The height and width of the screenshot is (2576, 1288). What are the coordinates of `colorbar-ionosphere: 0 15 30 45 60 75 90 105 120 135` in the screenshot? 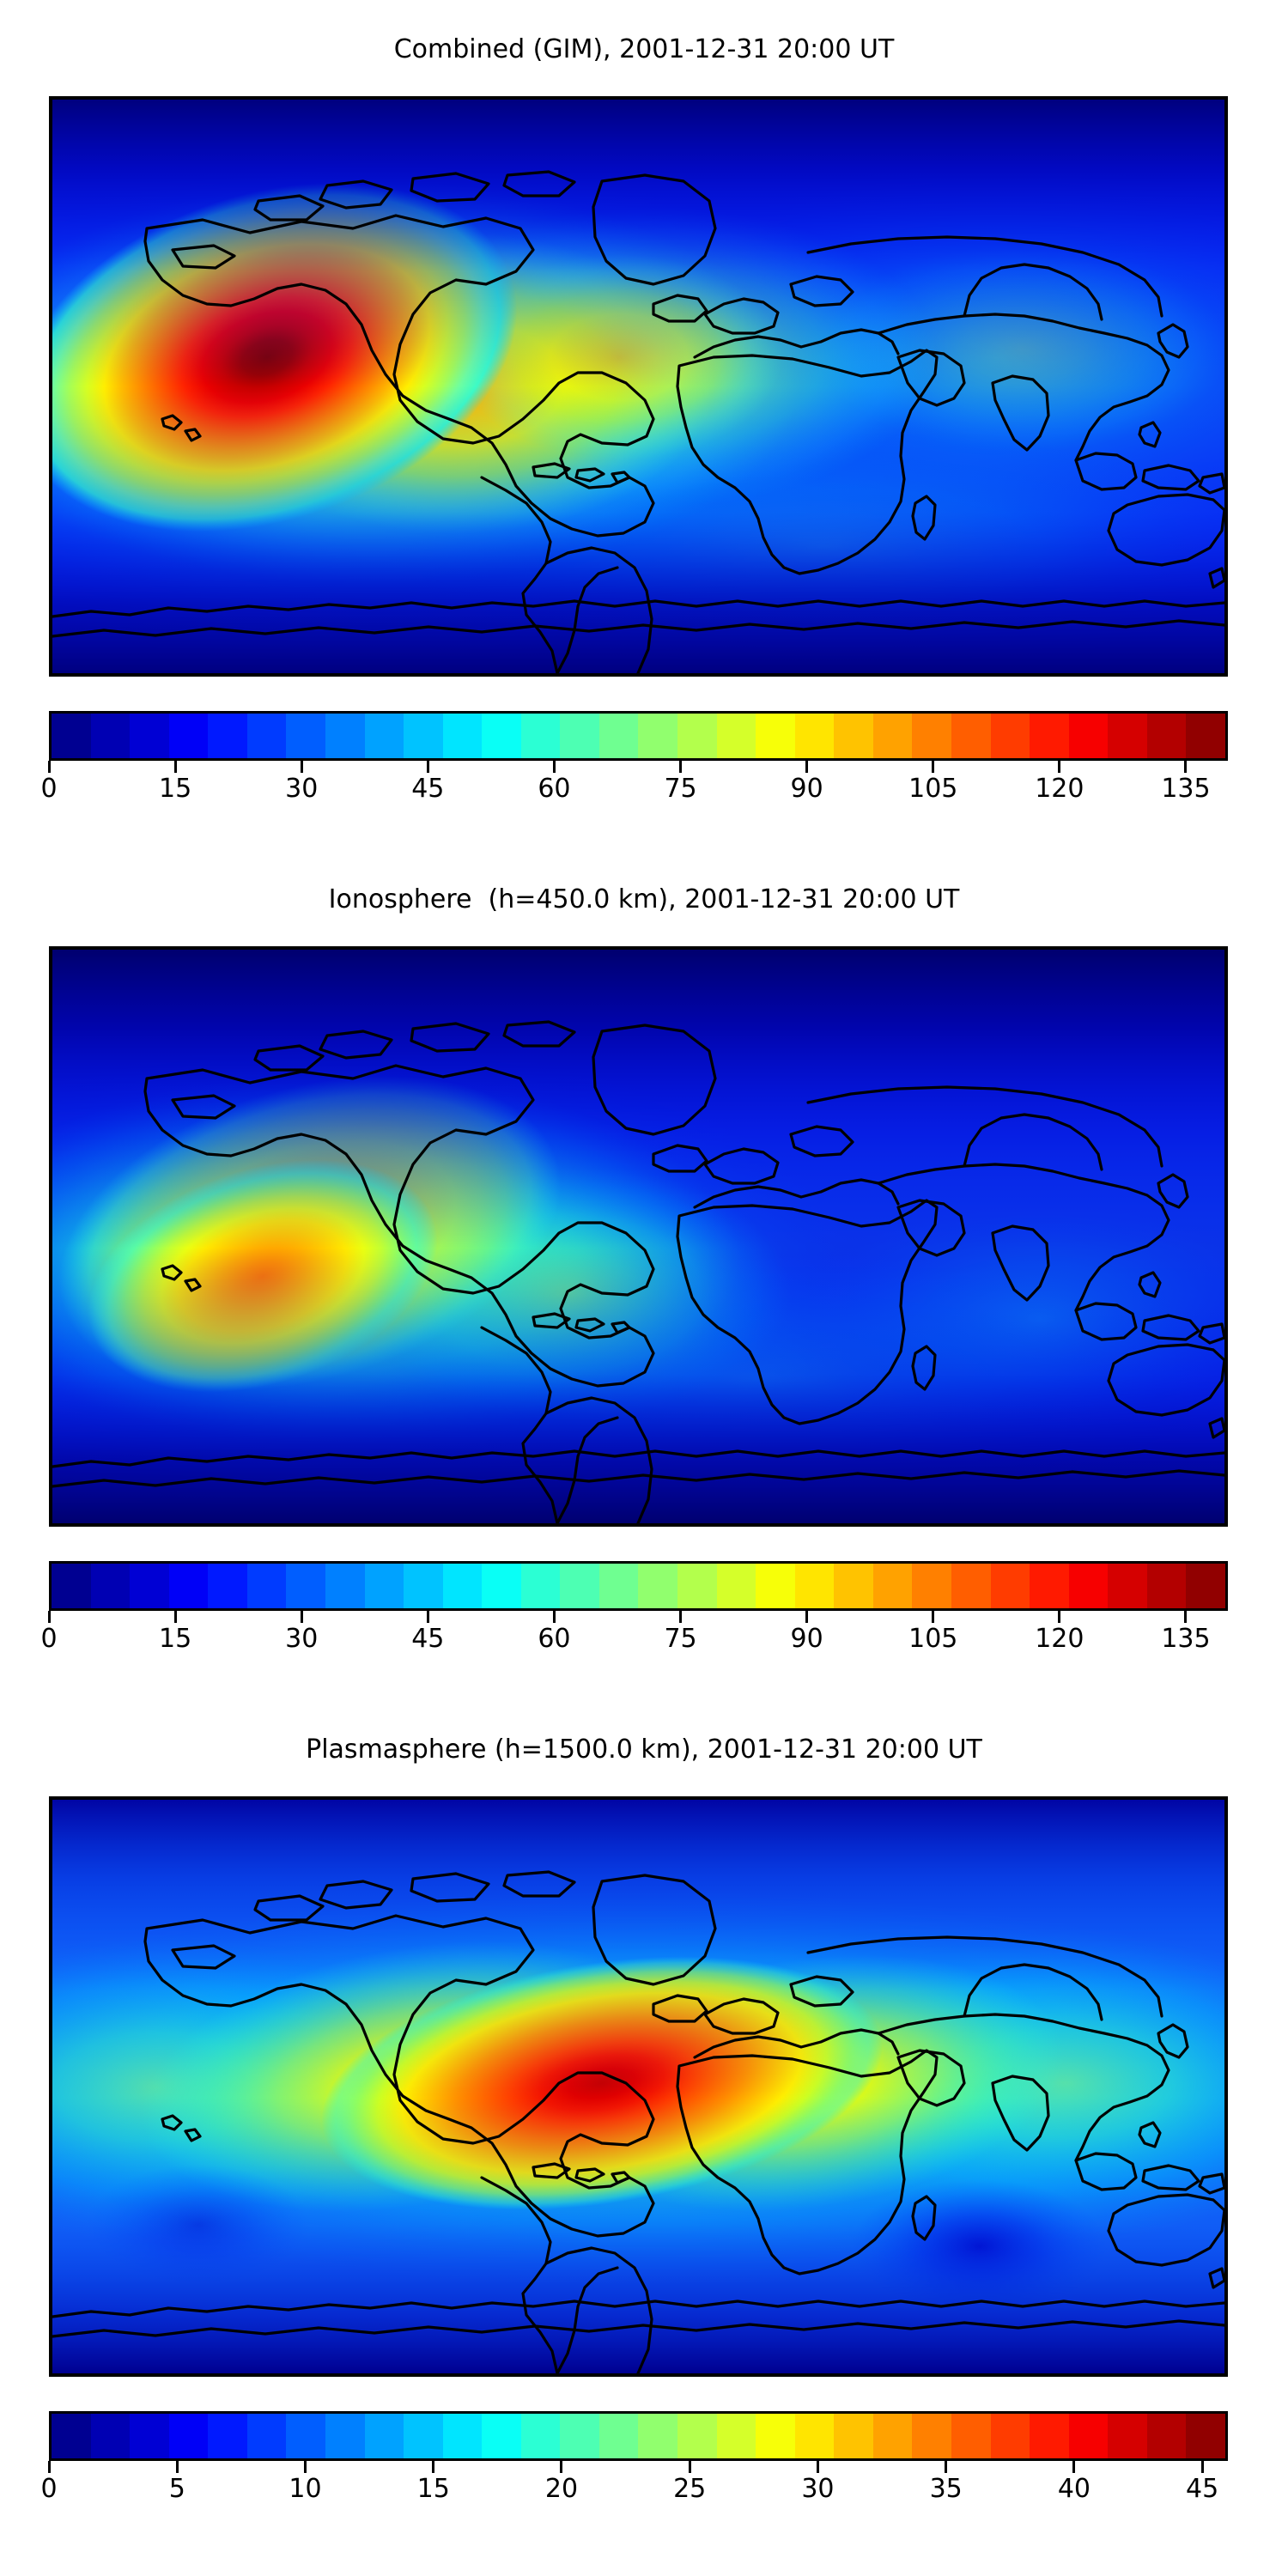 It's located at (634, 1609).